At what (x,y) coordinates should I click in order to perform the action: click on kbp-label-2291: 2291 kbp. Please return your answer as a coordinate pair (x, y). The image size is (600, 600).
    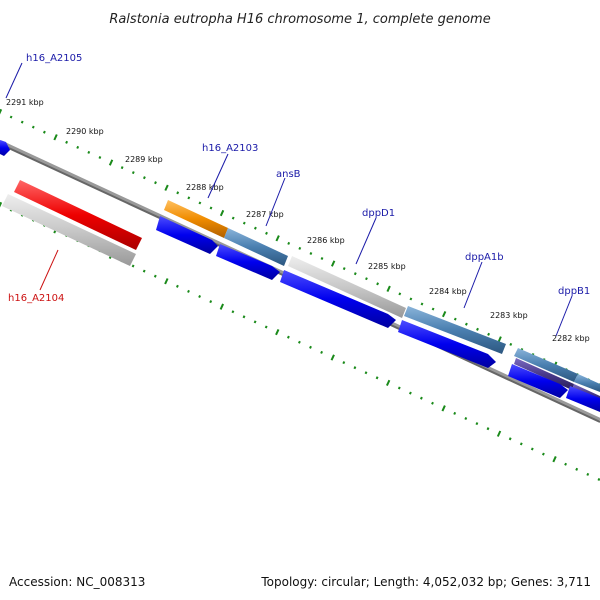
    Looking at the image, I should click on (25, 102).